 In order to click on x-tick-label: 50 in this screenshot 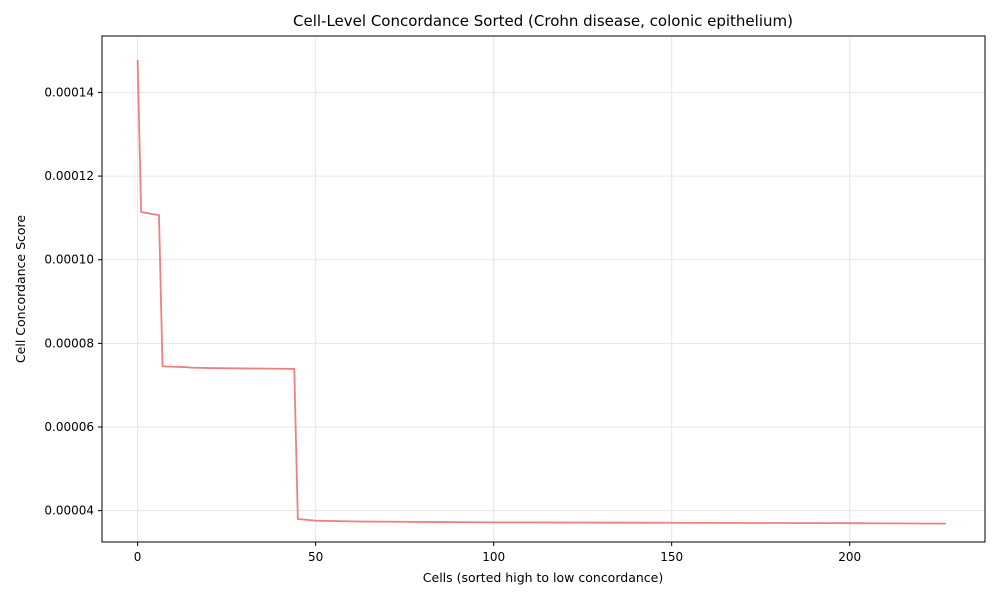, I will do `click(315, 557)`.